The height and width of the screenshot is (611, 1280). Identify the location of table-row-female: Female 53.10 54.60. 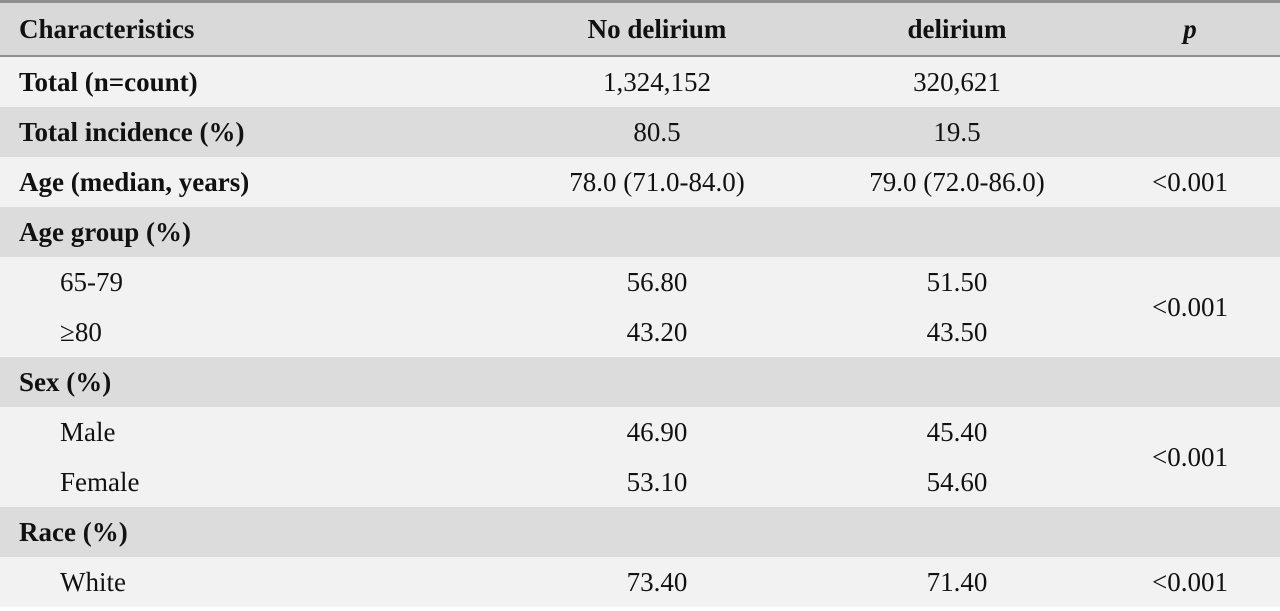
(640, 482).